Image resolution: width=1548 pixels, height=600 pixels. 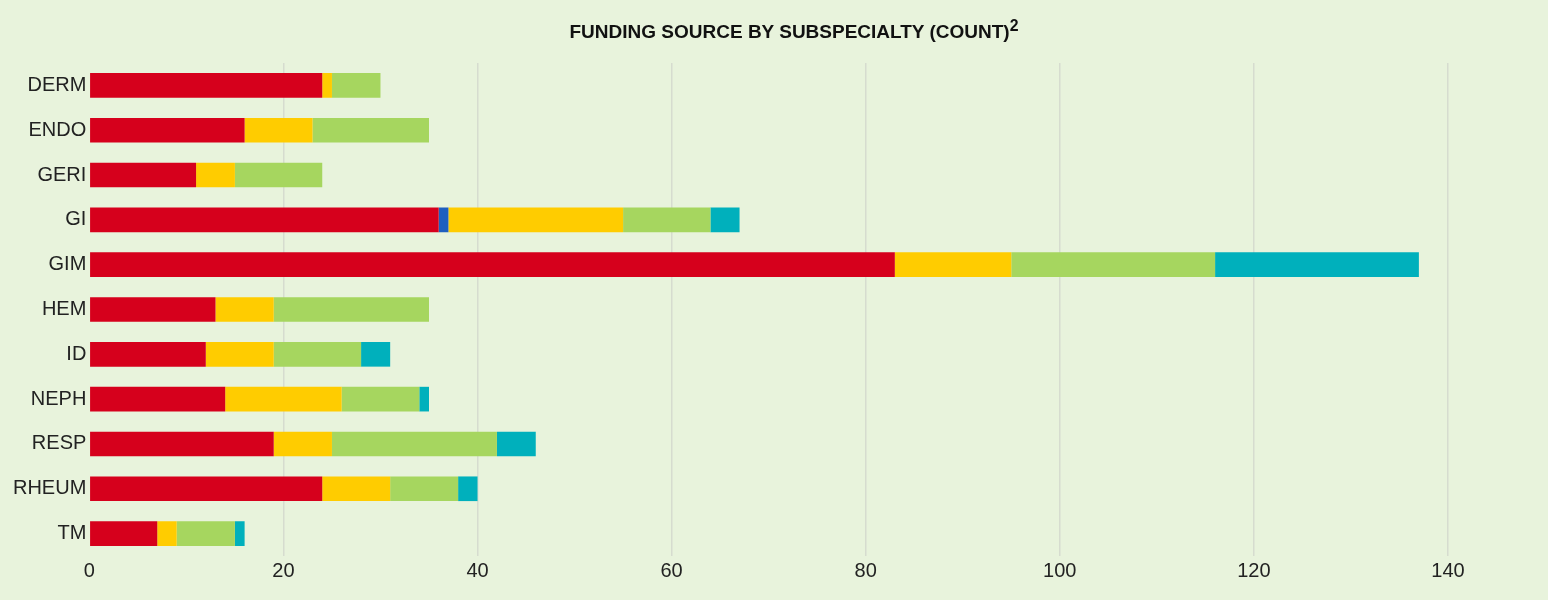 I want to click on y-tick-label: GI, so click(x=76, y=218).